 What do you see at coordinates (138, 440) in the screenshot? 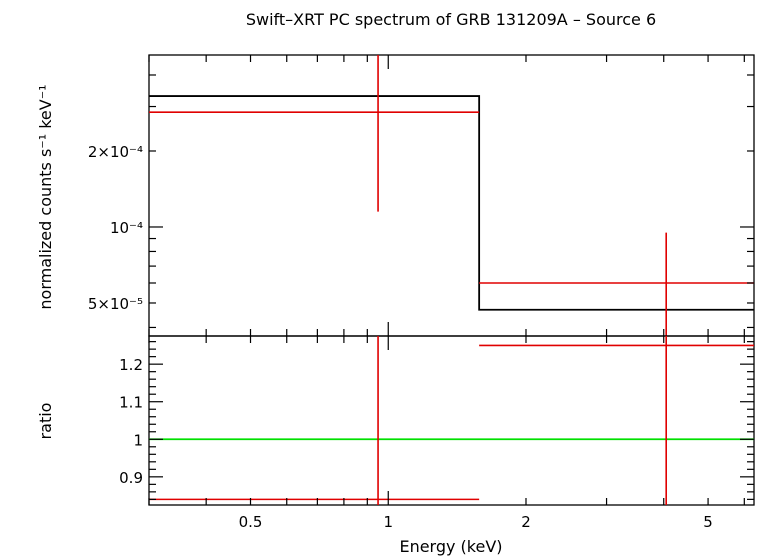
I see `y-tick-label: 1` at bounding box center [138, 440].